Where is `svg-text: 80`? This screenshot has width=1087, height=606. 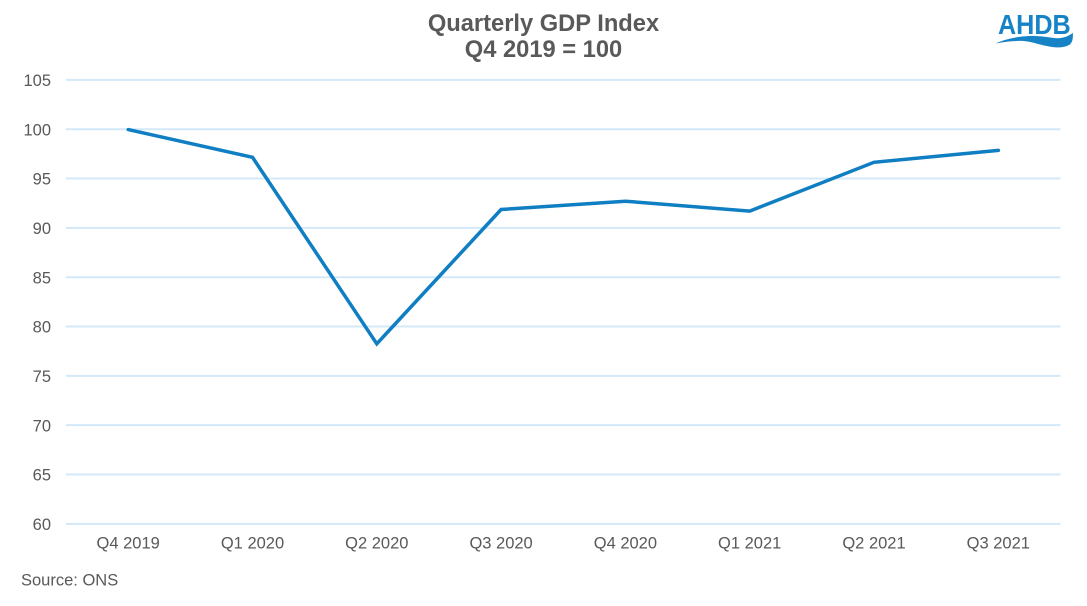 svg-text: 80 is located at coordinates (42, 328).